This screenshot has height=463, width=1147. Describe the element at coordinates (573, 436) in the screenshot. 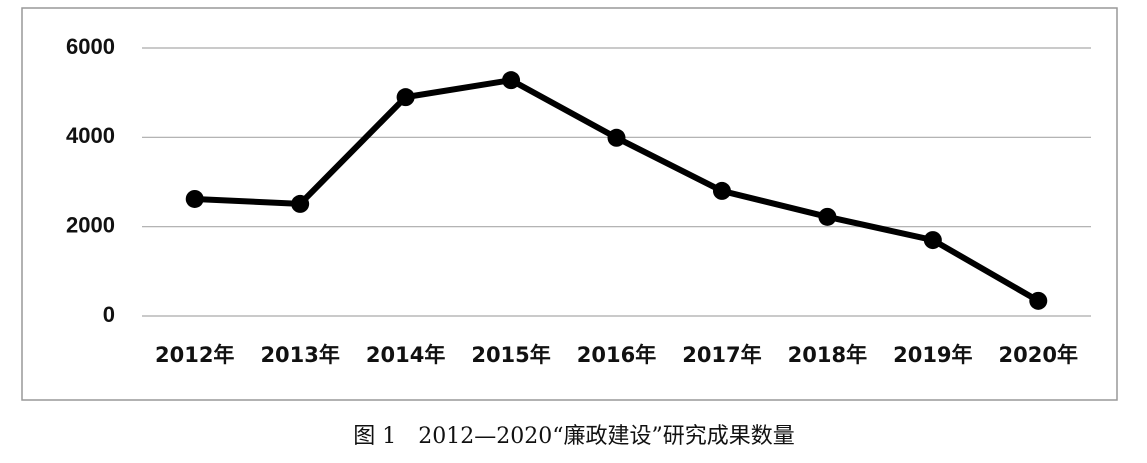

I see `chart-caption: 图 1 2012—2020“廉政建设”研究成果数量` at that location.